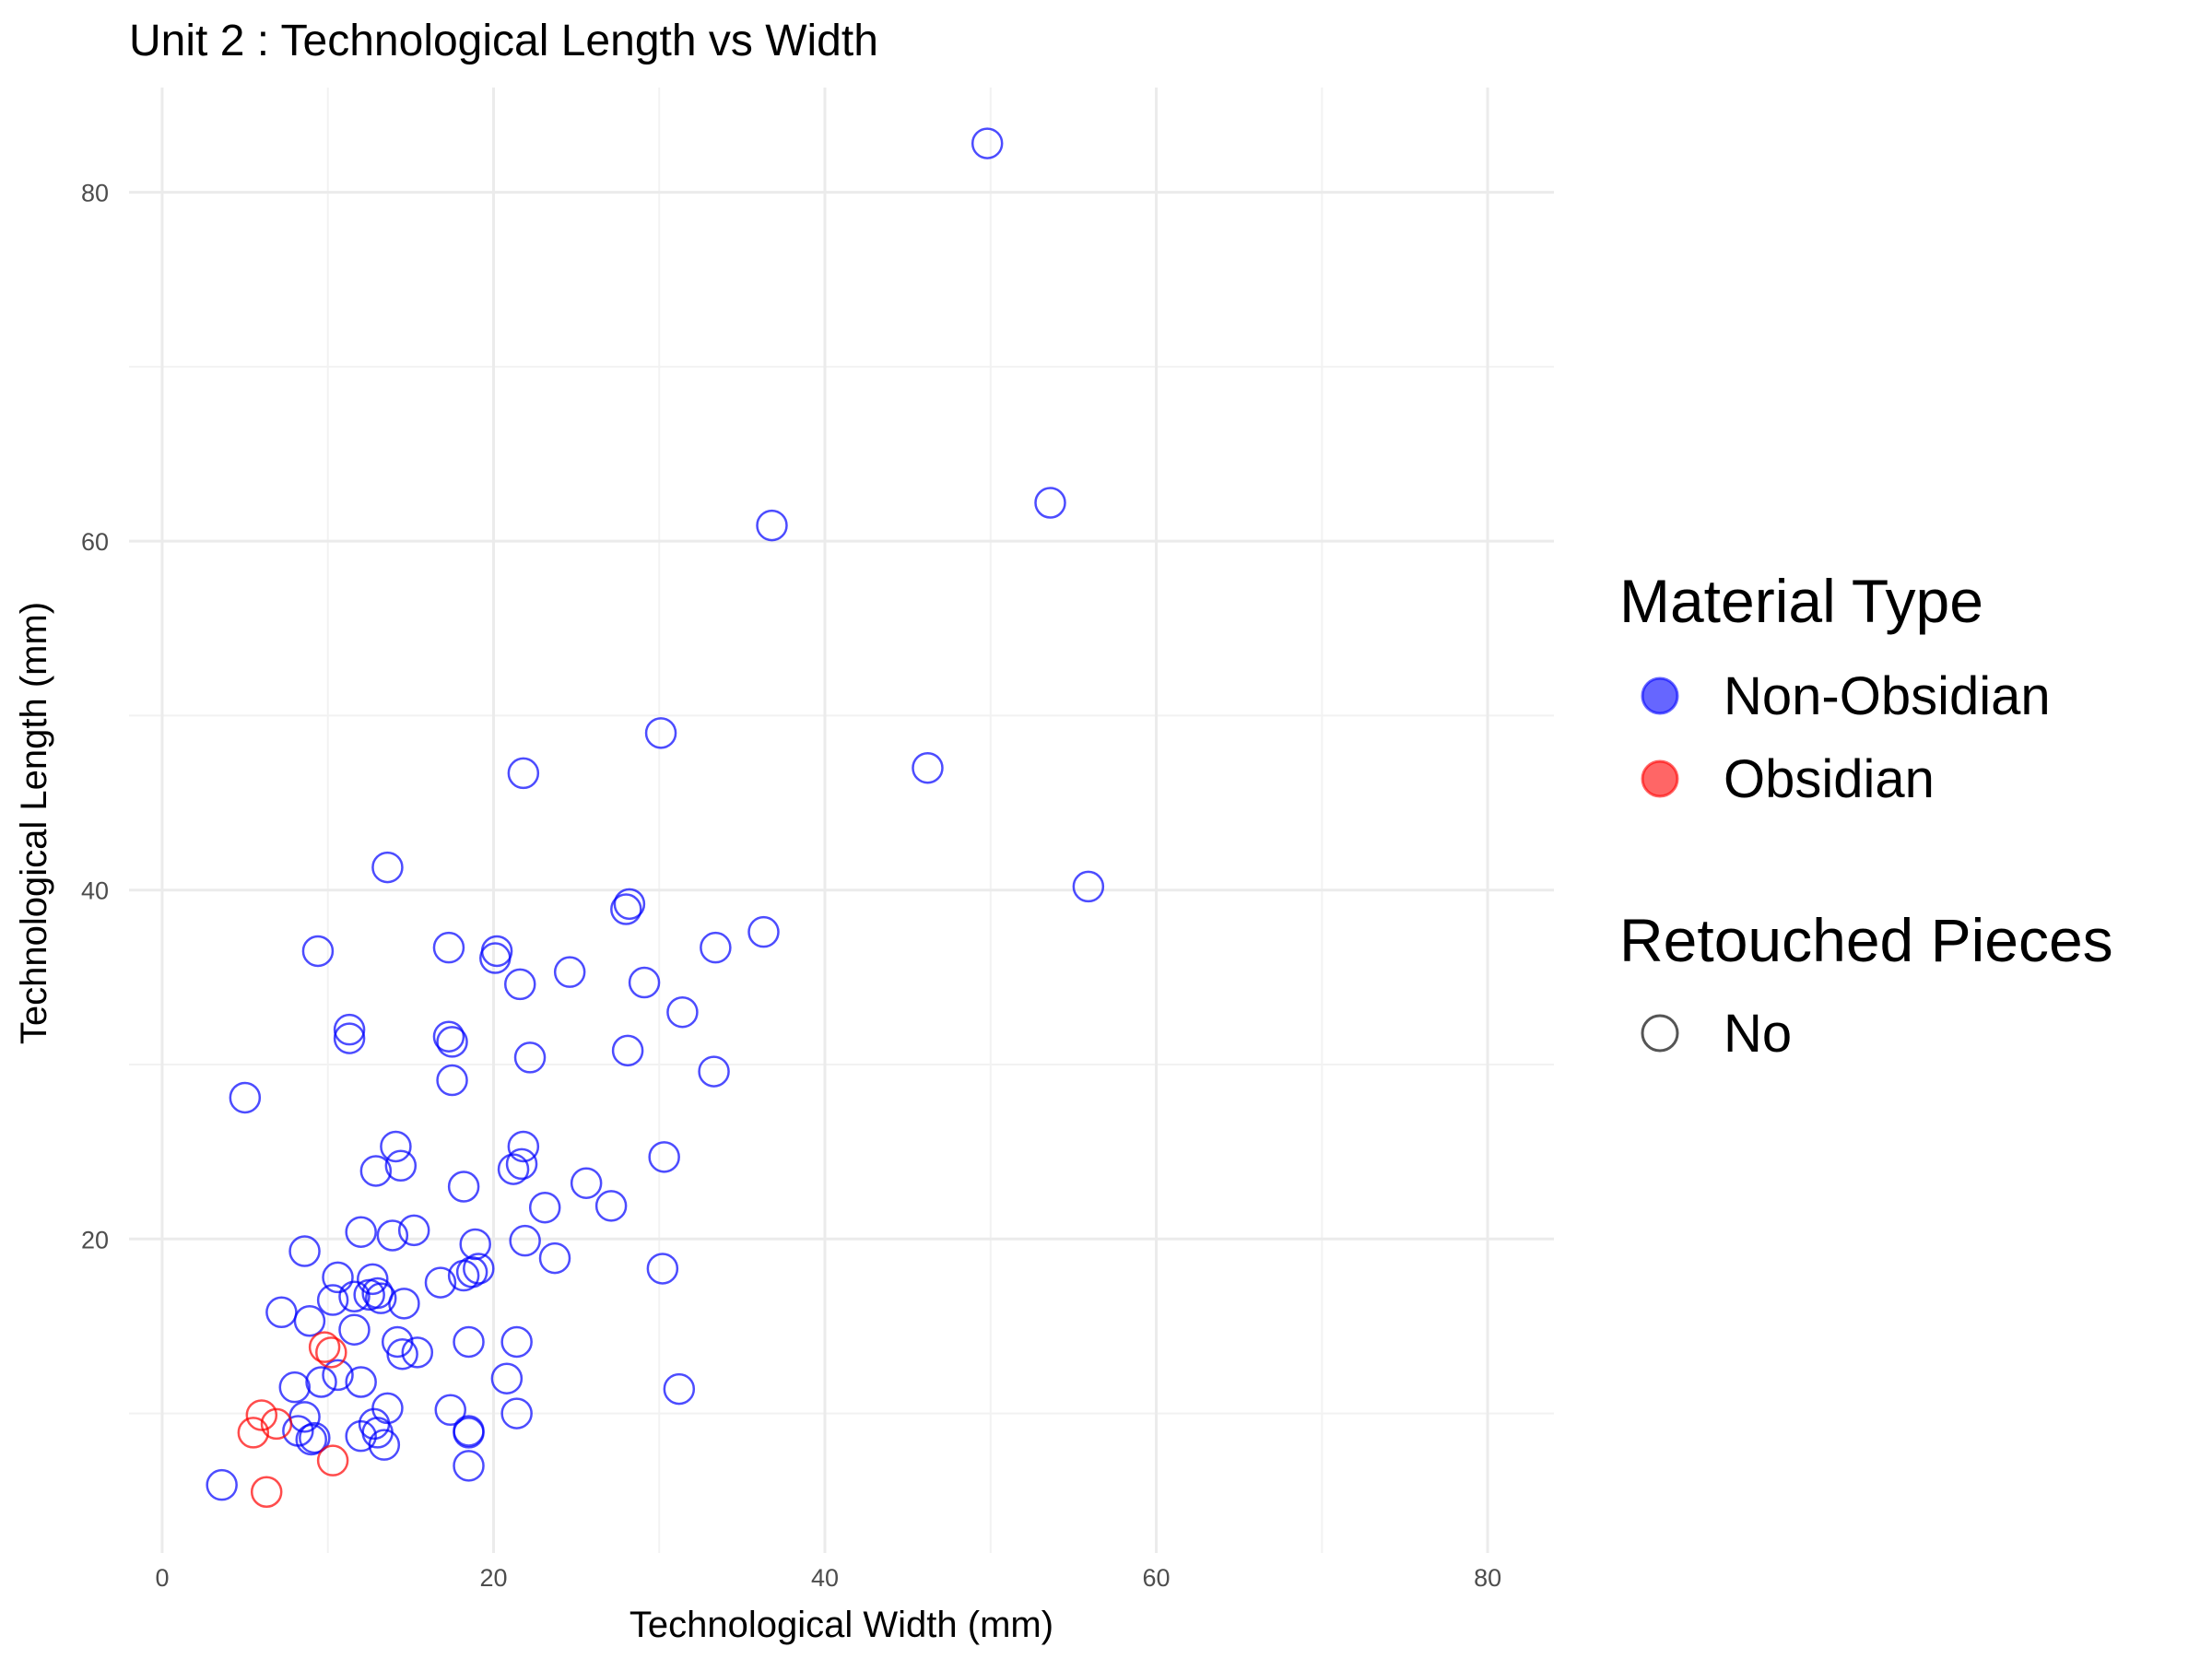 The image size is (2212, 1659). What do you see at coordinates (493, 1578) in the screenshot?
I see `x-tick-label: 20` at bounding box center [493, 1578].